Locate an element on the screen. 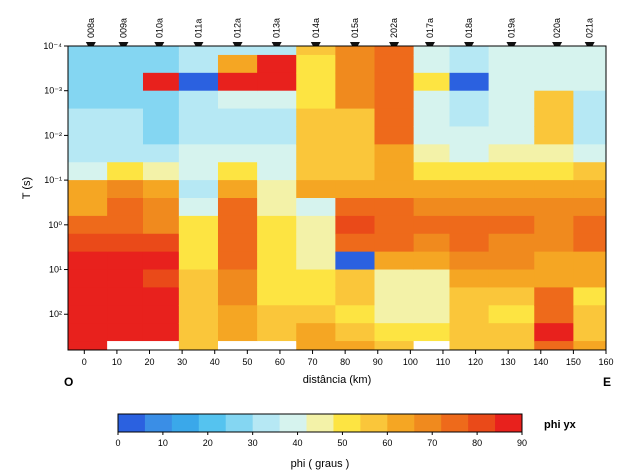  colorbar-tick-label: 0 is located at coordinates (117, 443).